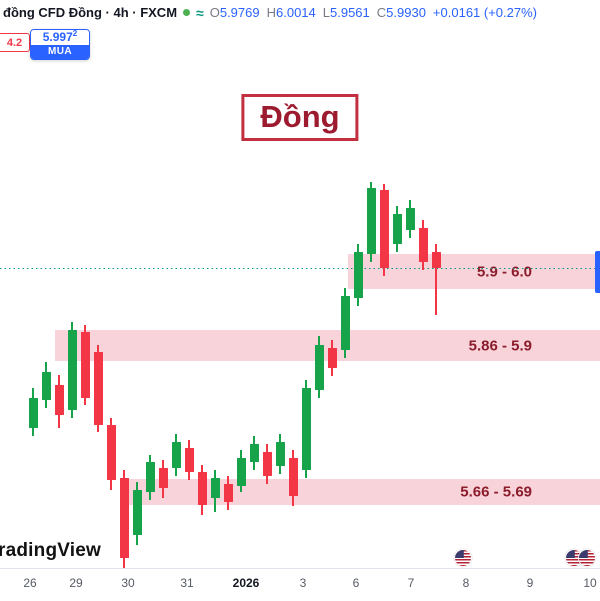 The width and height of the screenshot is (600, 601). I want to click on sell-price: 4.2, so click(14, 42).